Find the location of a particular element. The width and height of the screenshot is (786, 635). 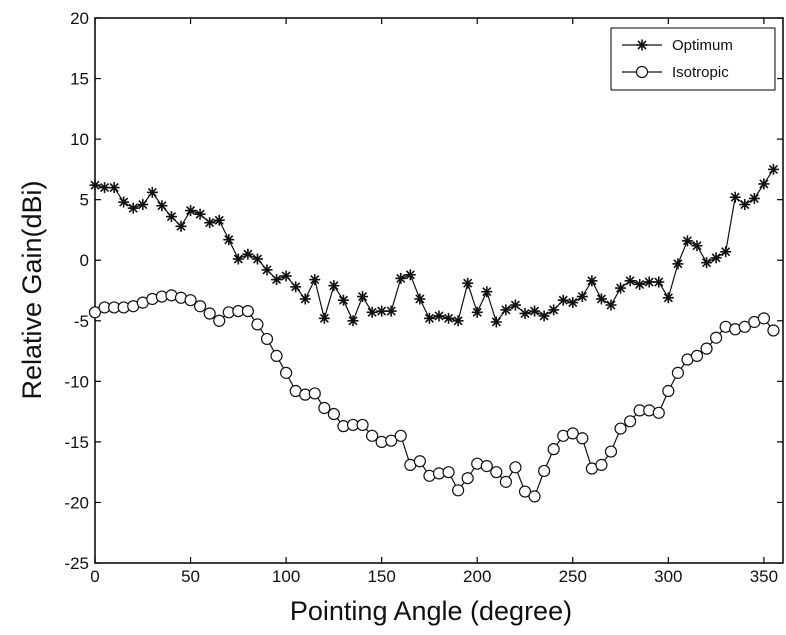

legend-symbol is located at coordinates (642, 72).